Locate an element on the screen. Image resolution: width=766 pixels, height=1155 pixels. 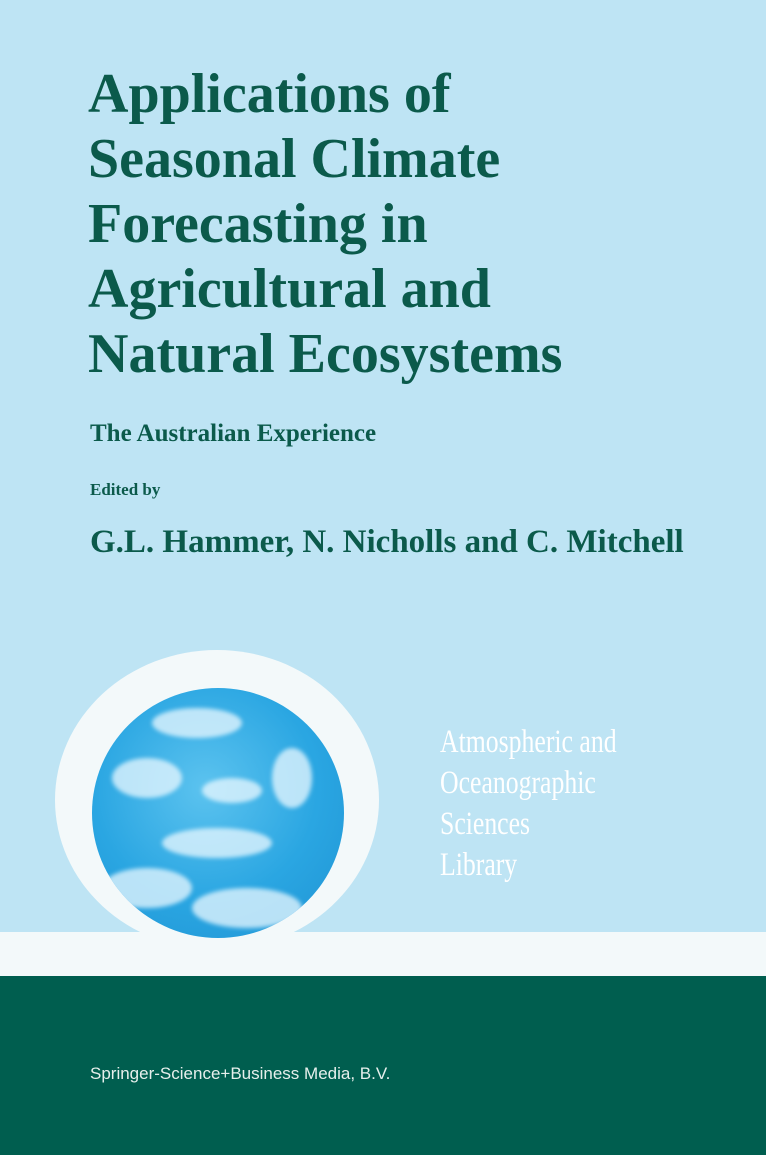
series-line: Sciences is located at coordinates (485, 824).